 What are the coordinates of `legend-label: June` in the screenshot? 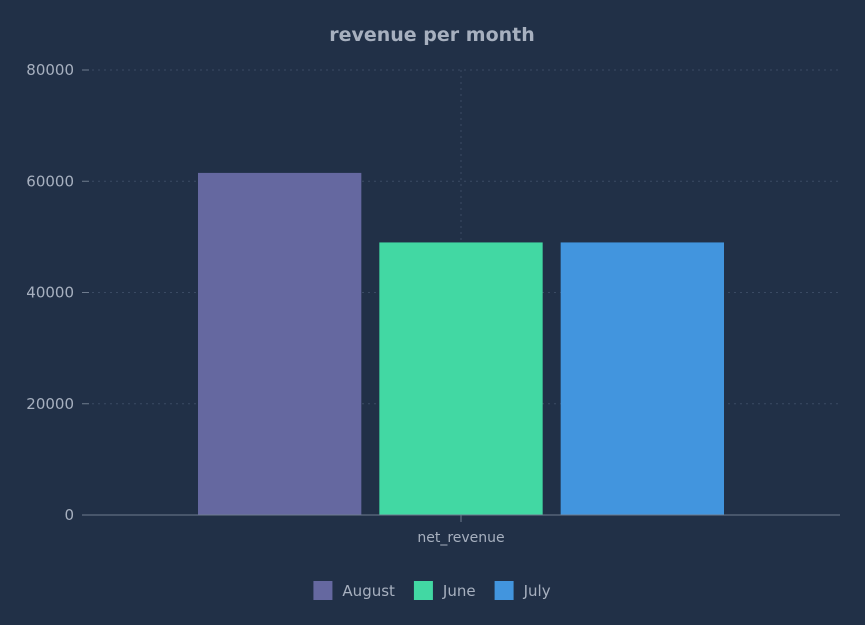 It's located at (459, 591).